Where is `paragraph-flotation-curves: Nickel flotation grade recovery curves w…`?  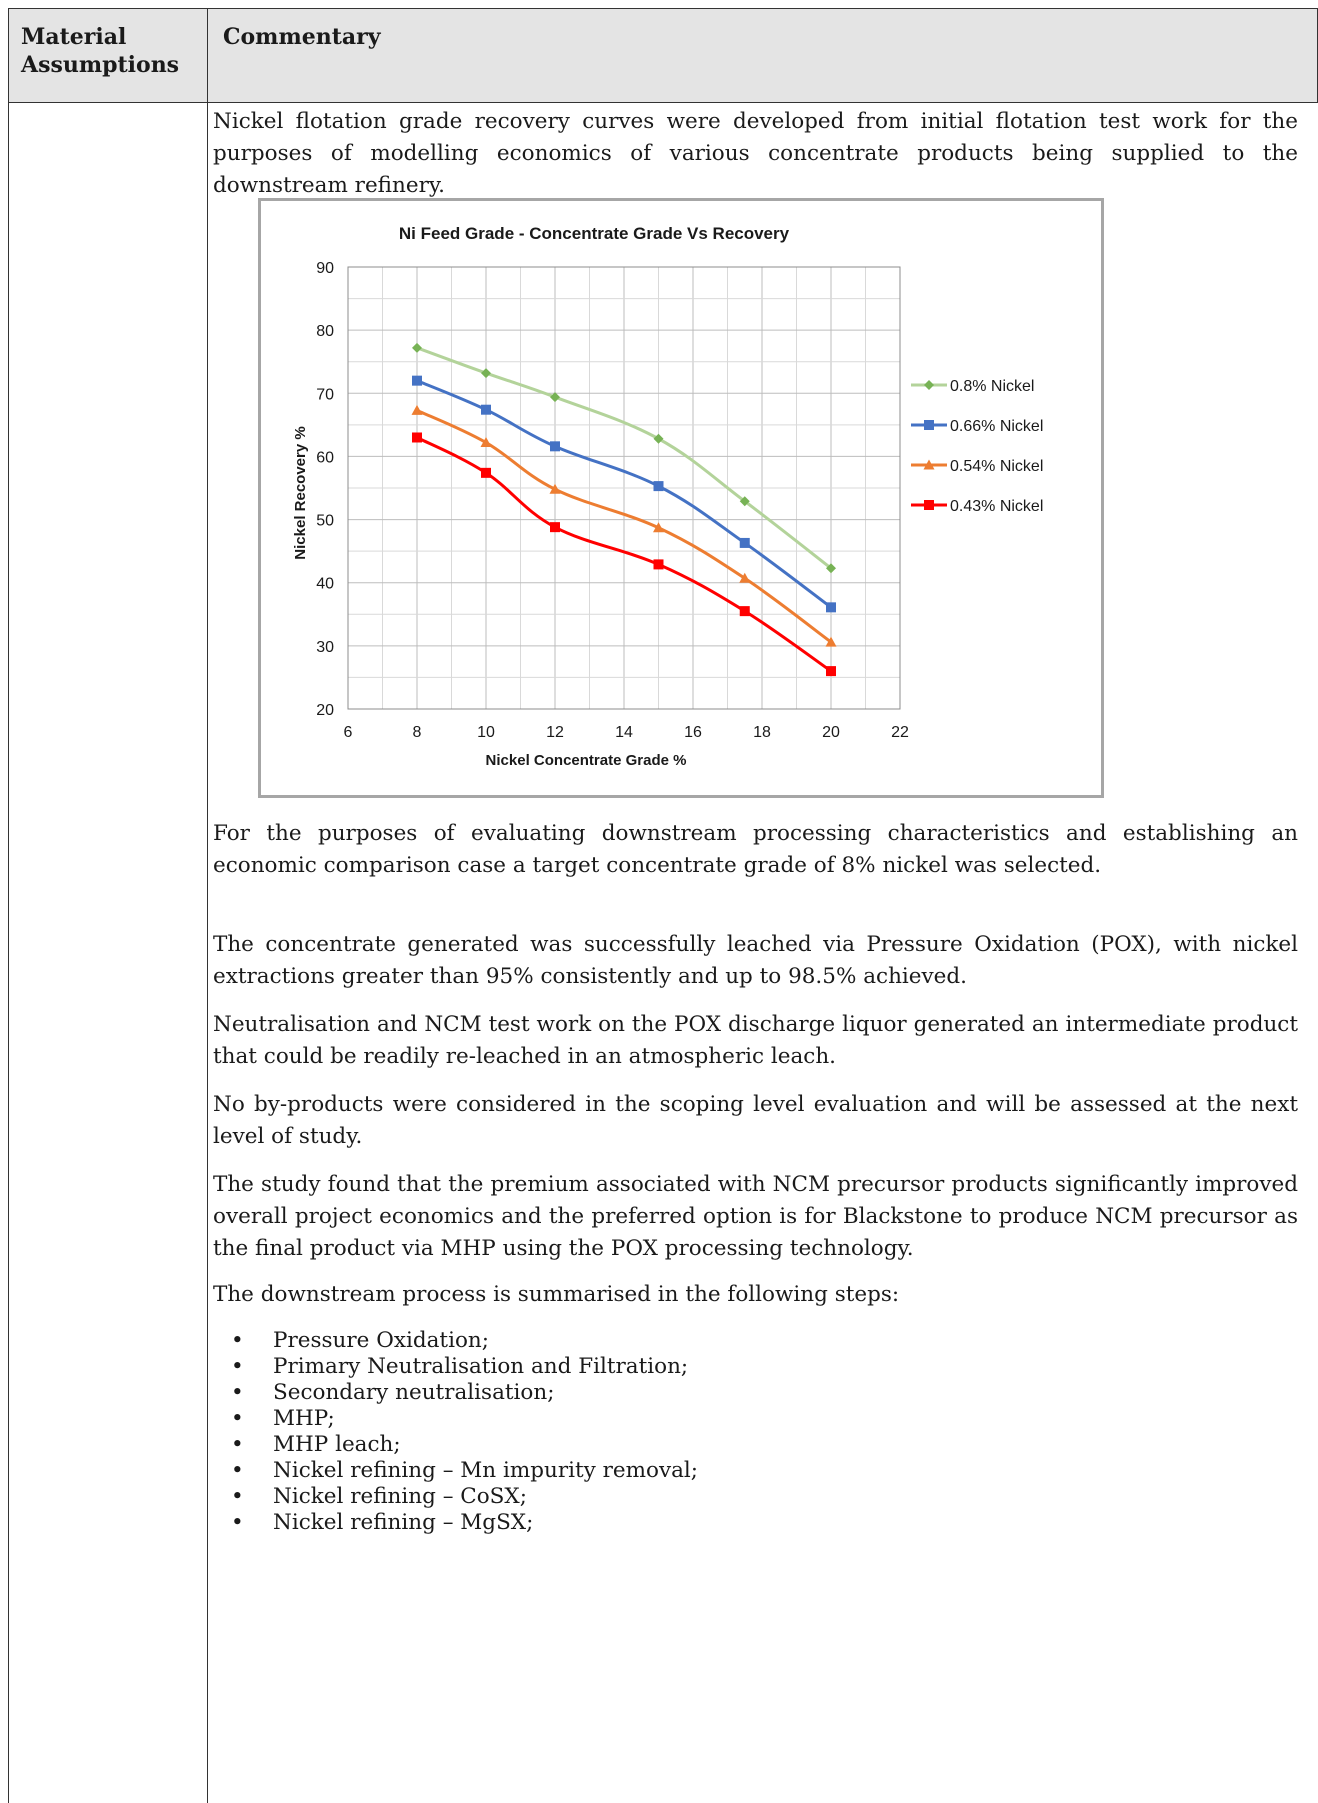
paragraph-flotation-curves: Nickel flotation grade recovery curves w… is located at coordinates (755, 153).